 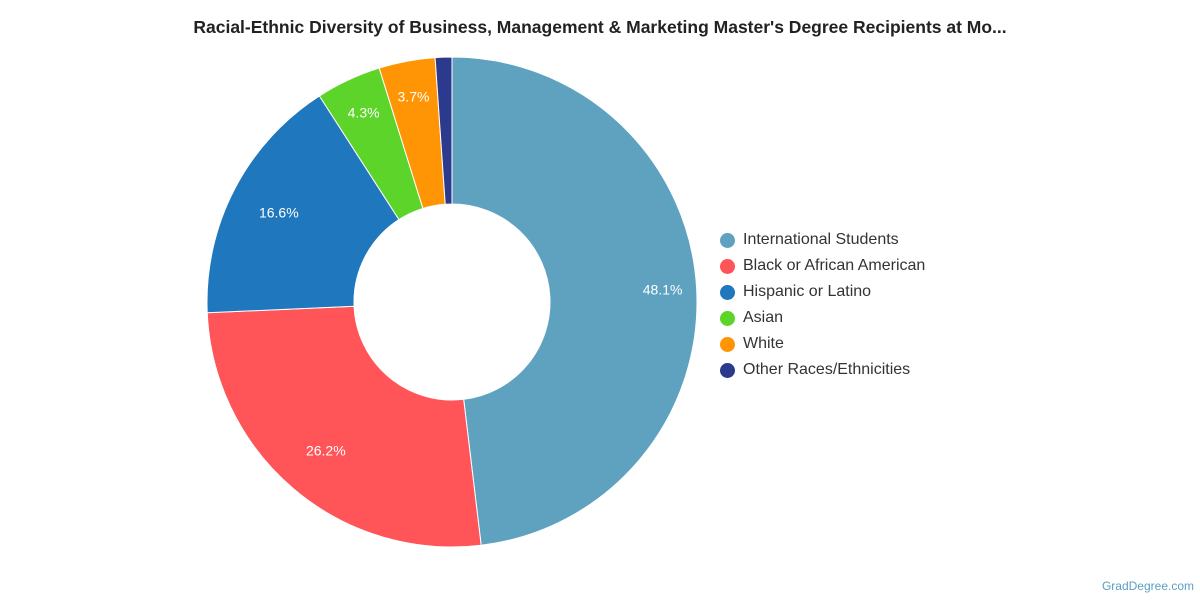 I want to click on legend-item-black-or-african-american: Black or African American, so click(x=822, y=266).